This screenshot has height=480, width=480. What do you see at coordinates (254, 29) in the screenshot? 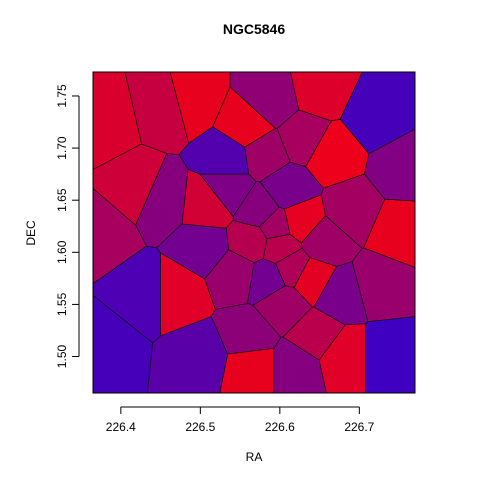
I see `chart-title: NGC5846` at bounding box center [254, 29].